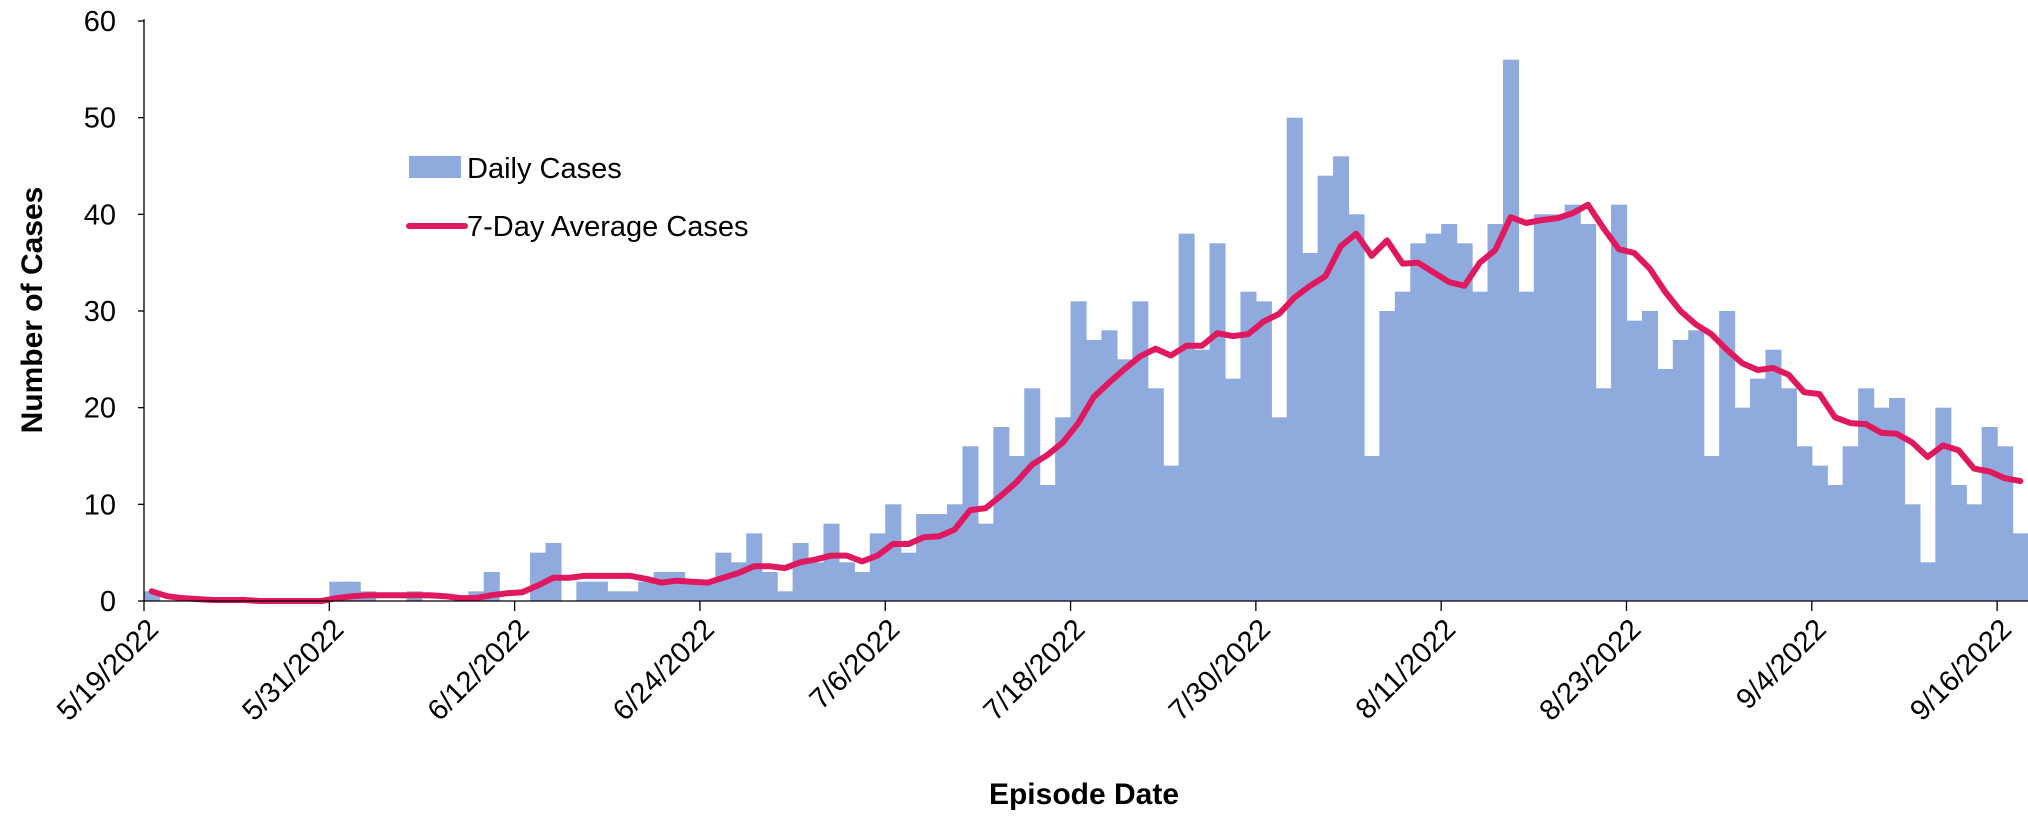 This screenshot has width=2028, height=821. Describe the element at coordinates (100, 409) in the screenshot. I see `y-tick-label: 20` at that location.